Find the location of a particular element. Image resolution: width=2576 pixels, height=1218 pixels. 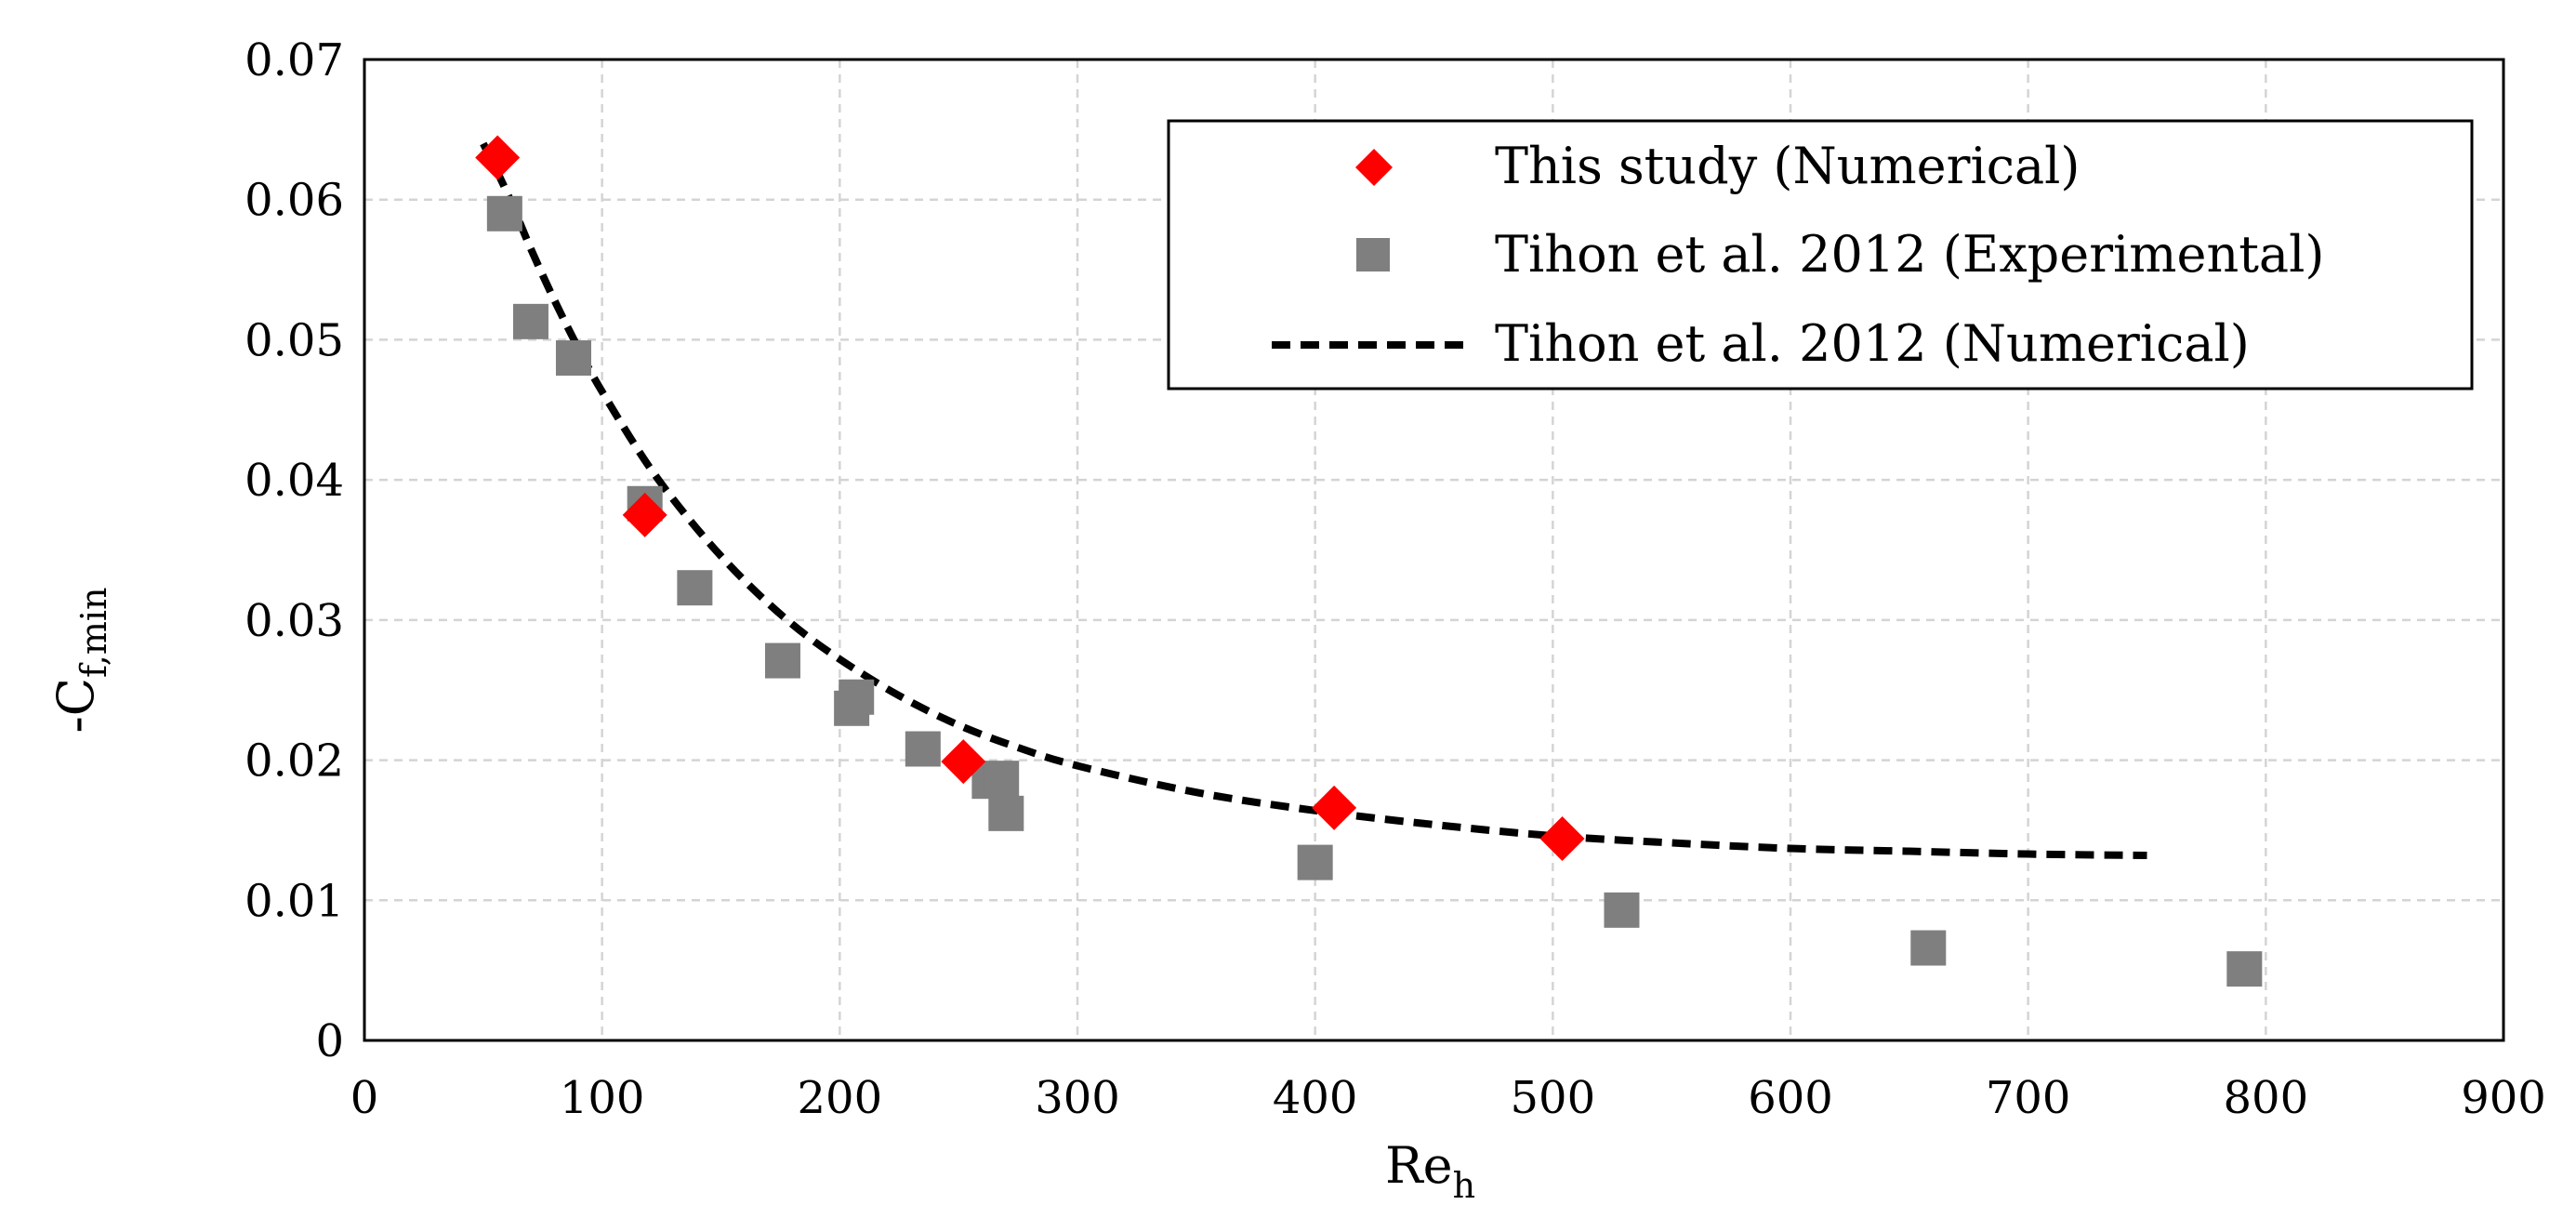

x-axis-title-subscript: h is located at coordinates (1464, 1185).